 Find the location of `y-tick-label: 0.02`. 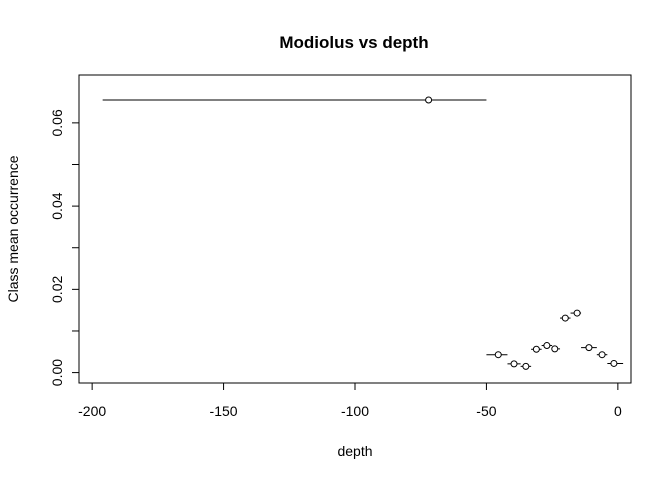

y-tick-label: 0.02 is located at coordinates (57, 289).